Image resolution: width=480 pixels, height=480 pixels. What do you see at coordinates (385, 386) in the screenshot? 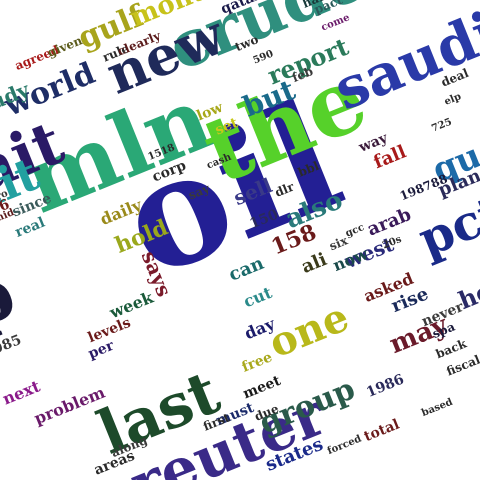
I see `cloud-word: 1986` at bounding box center [385, 386].